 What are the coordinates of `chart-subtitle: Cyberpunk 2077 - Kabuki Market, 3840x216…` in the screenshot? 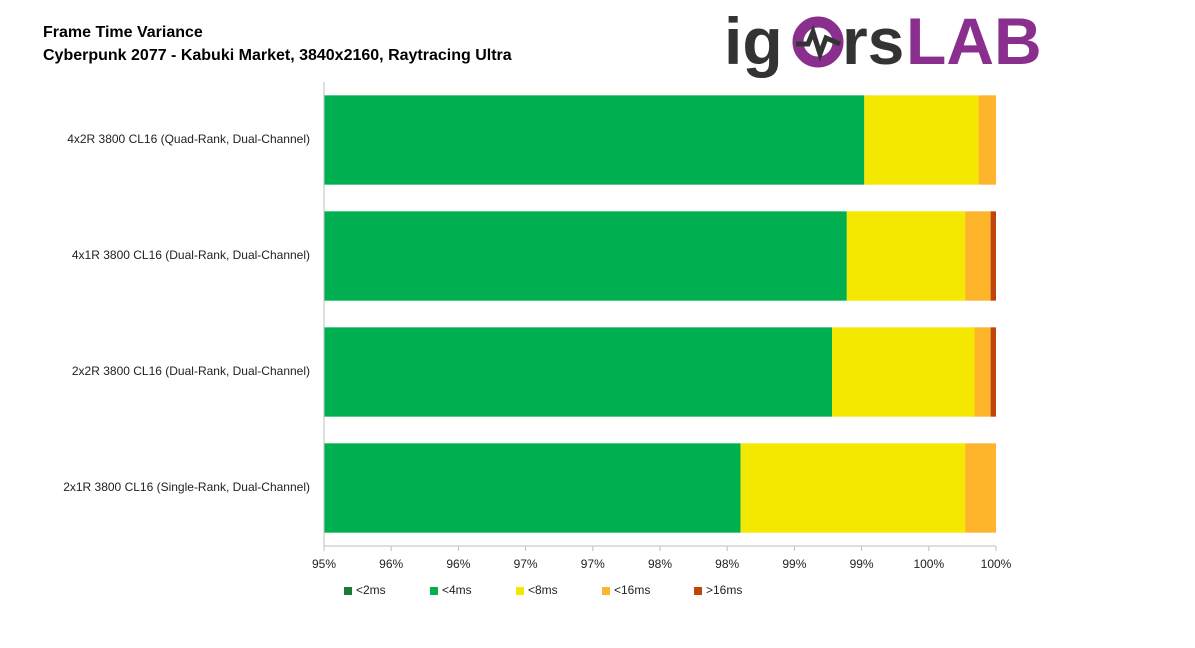 It's located at (277, 55).